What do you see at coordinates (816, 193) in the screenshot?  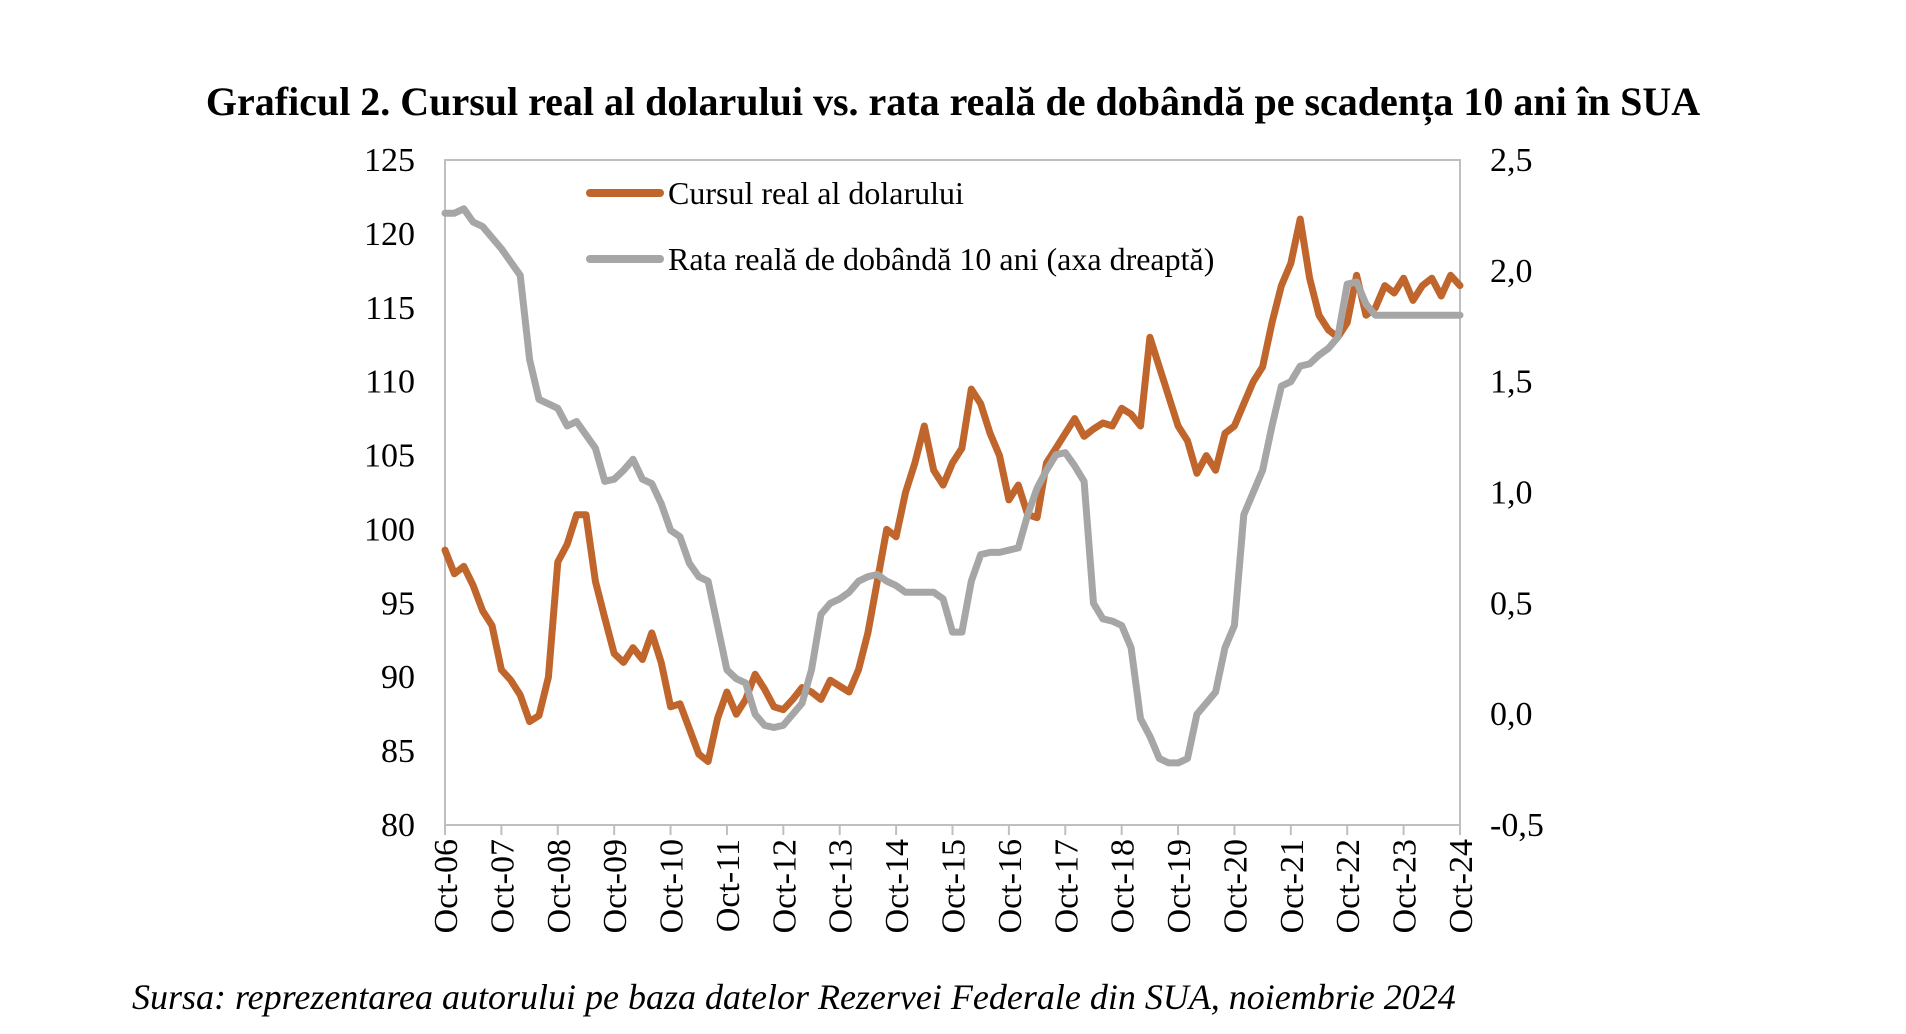 I see `legend-label: Cursul real al dolarului` at bounding box center [816, 193].